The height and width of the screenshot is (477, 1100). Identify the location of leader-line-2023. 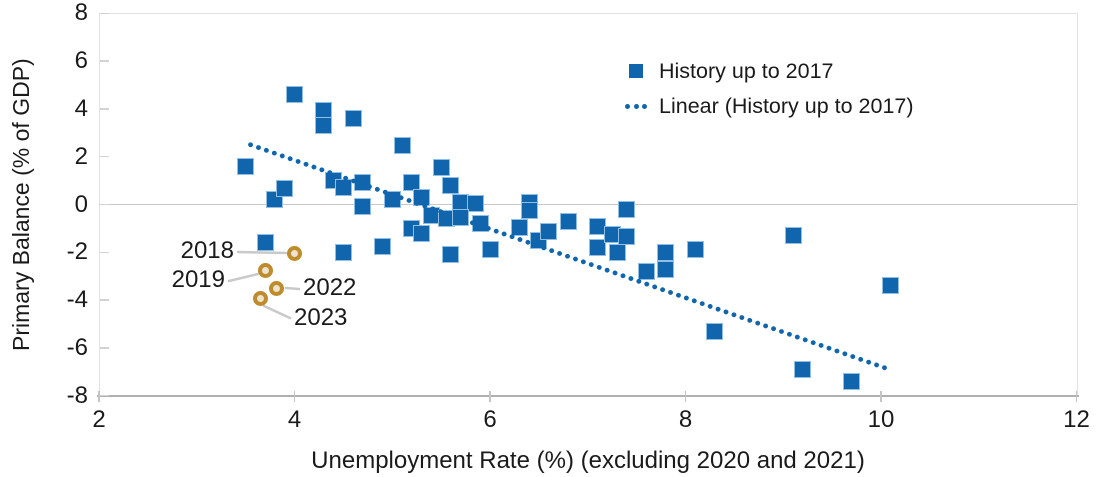
(277, 312).